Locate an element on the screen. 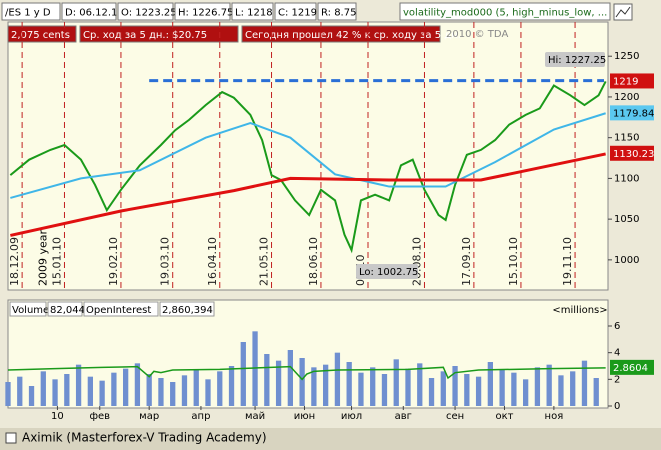  last-value-label: 1219 is located at coordinates (625, 81).